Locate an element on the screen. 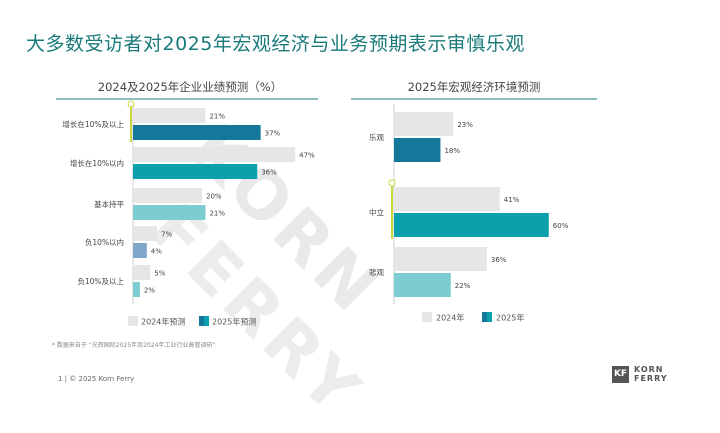  data-label-2024: 5% is located at coordinates (159, 274).